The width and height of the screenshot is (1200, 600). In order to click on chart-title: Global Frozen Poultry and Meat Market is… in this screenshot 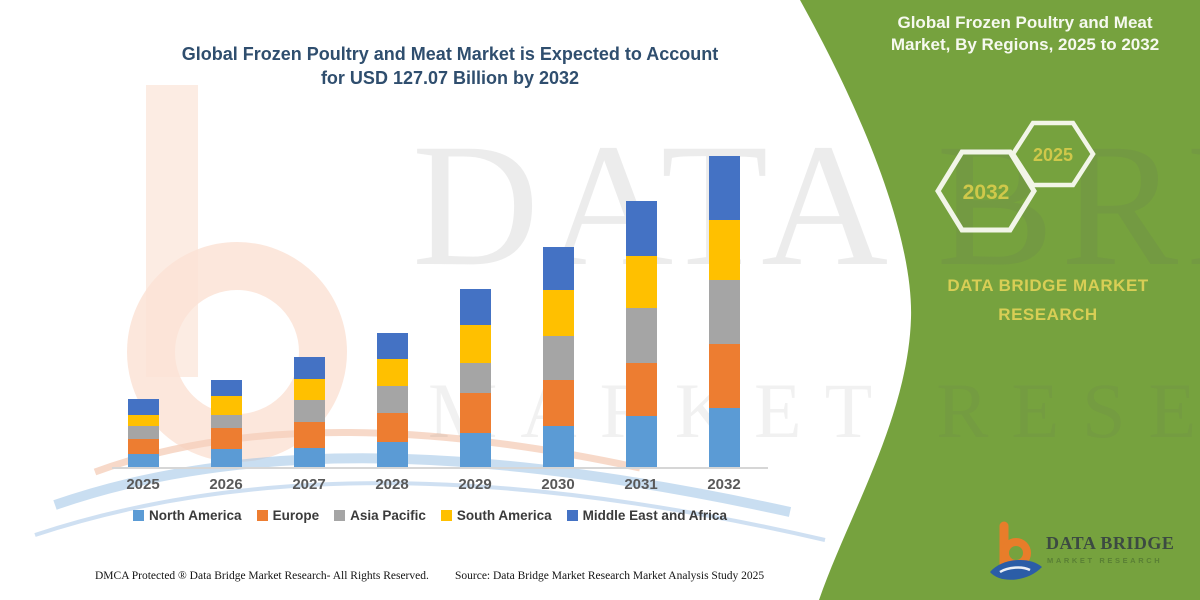, I will do `click(450, 66)`.